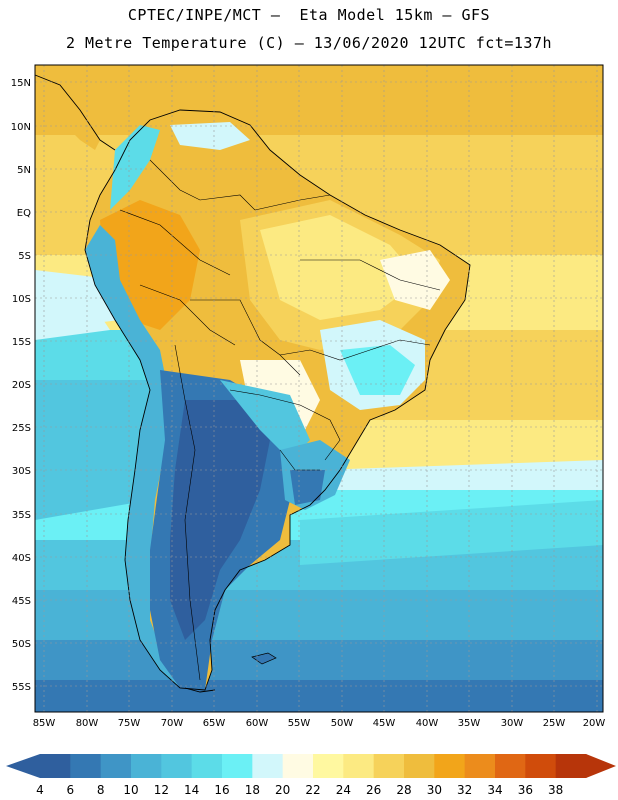 The width and height of the screenshot is (618, 800). What do you see at coordinates (21, 342) in the screenshot?
I see `lat-label: 15S` at bounding box center [21, 342].